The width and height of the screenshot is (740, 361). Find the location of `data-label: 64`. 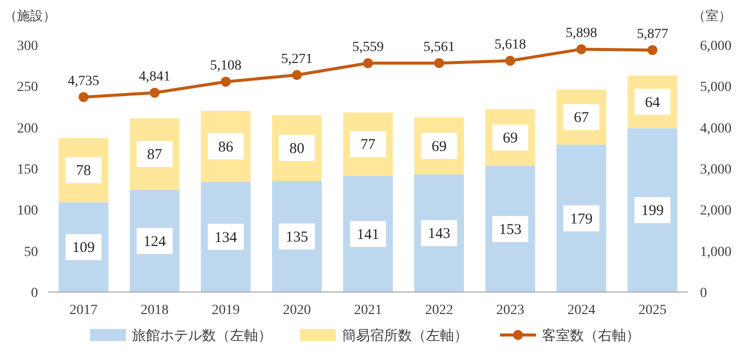

data-label: 64 is located at coordinates (652, 102).